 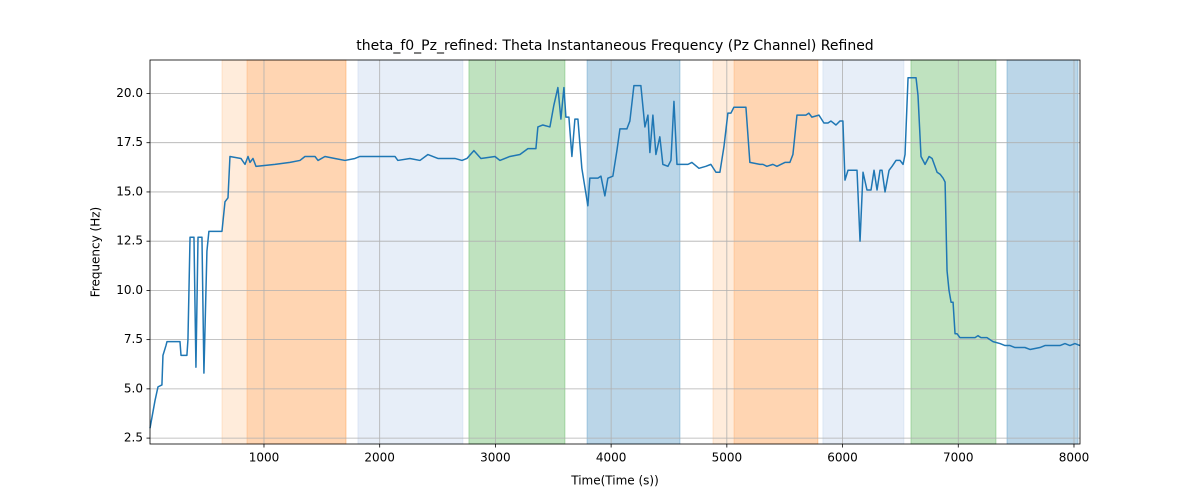 I want to click on x-tick-label: 6000, so click(x=842, y=458).